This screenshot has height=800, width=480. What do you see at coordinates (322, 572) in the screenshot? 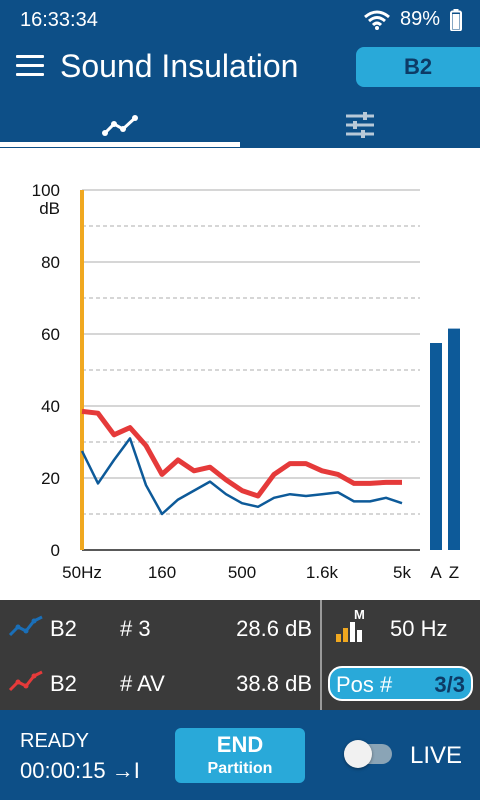
I see `x-tick-label: 1.6k` at bounding box center [322, 572].